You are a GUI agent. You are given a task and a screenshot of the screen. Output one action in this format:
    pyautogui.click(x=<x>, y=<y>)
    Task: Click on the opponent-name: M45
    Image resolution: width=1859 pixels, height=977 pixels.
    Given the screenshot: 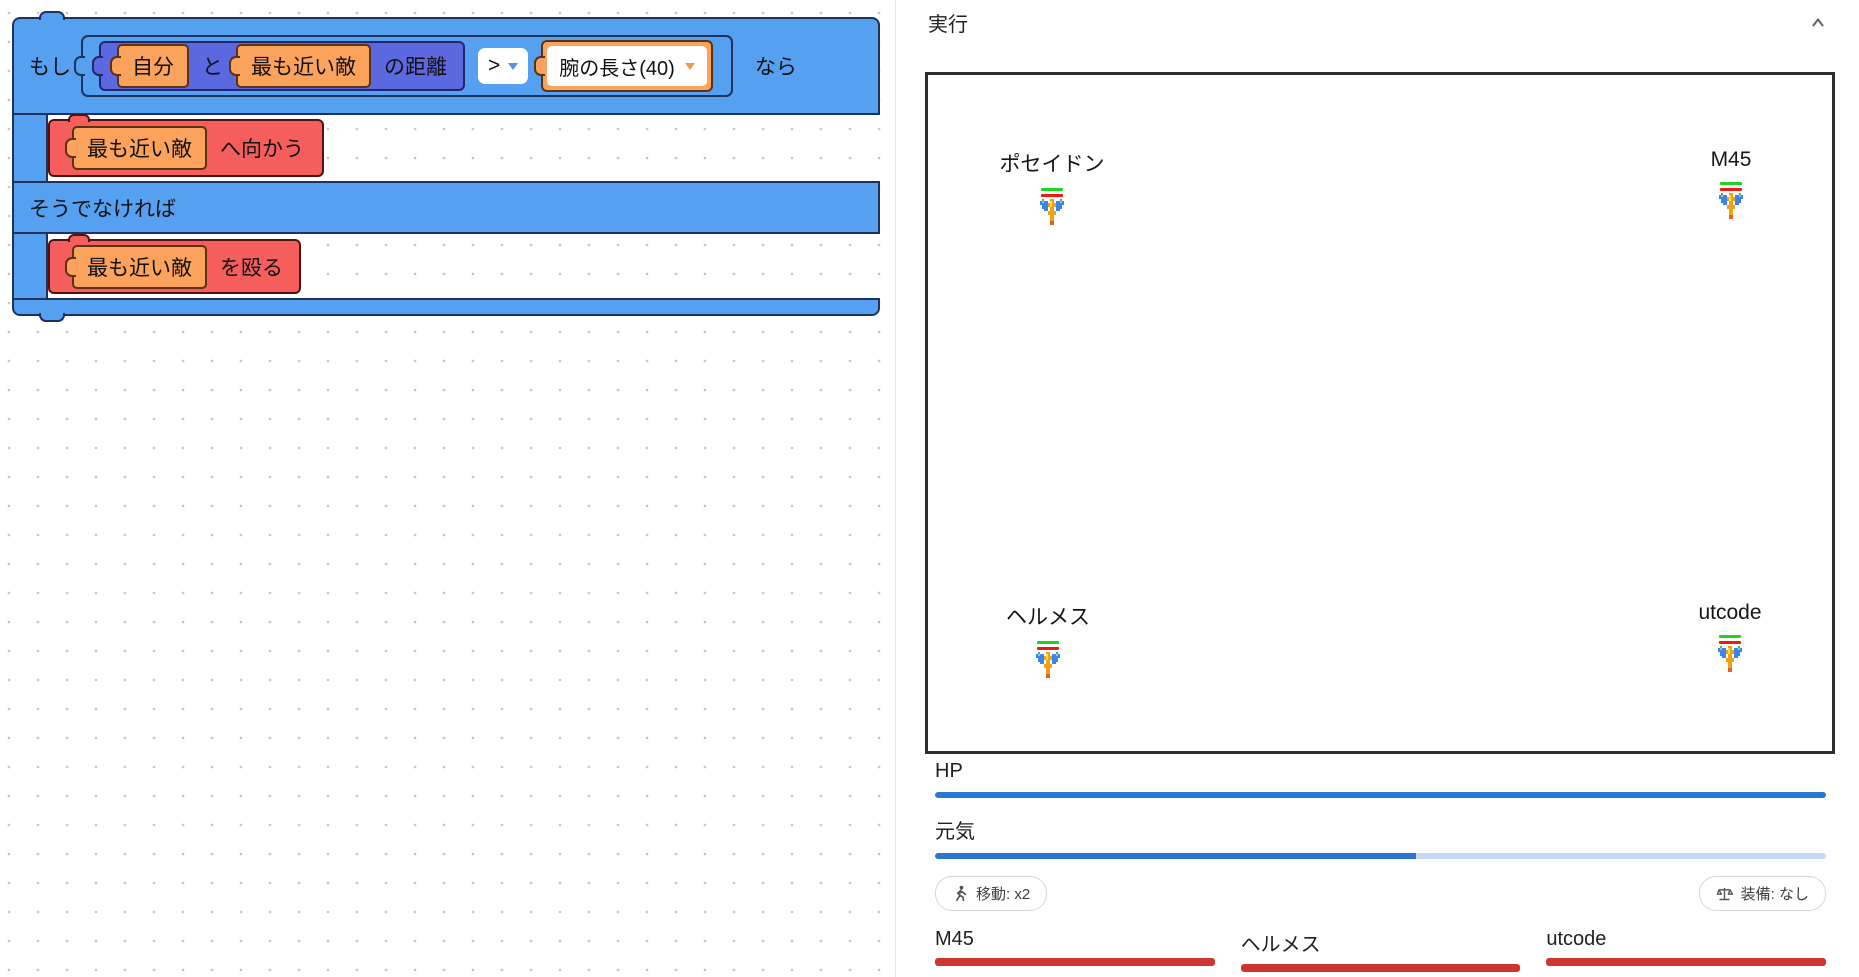 What is the action you would take?
    pyautogui.click(x=954, y=939)
    